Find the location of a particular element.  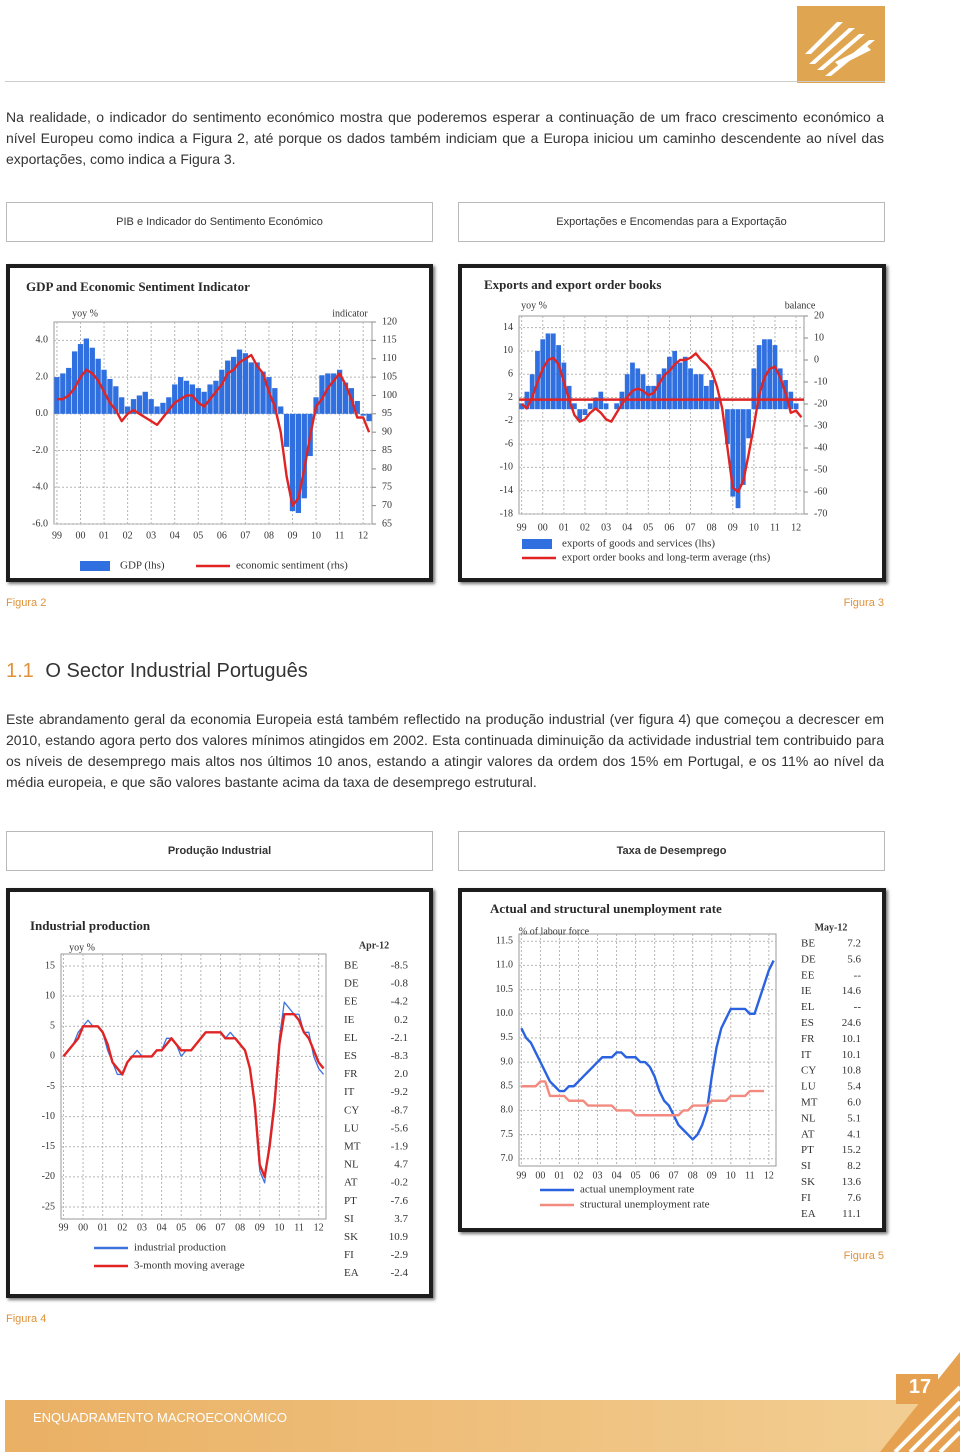

y-tick-label: -6 is located at coordinates (509, 443).